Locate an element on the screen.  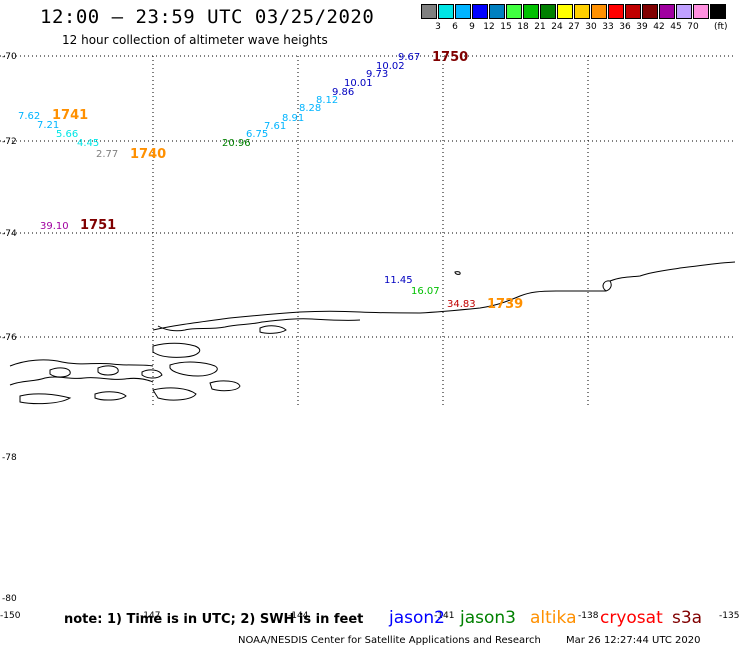
scale-label: 33 is located at coordinates (608, 27).